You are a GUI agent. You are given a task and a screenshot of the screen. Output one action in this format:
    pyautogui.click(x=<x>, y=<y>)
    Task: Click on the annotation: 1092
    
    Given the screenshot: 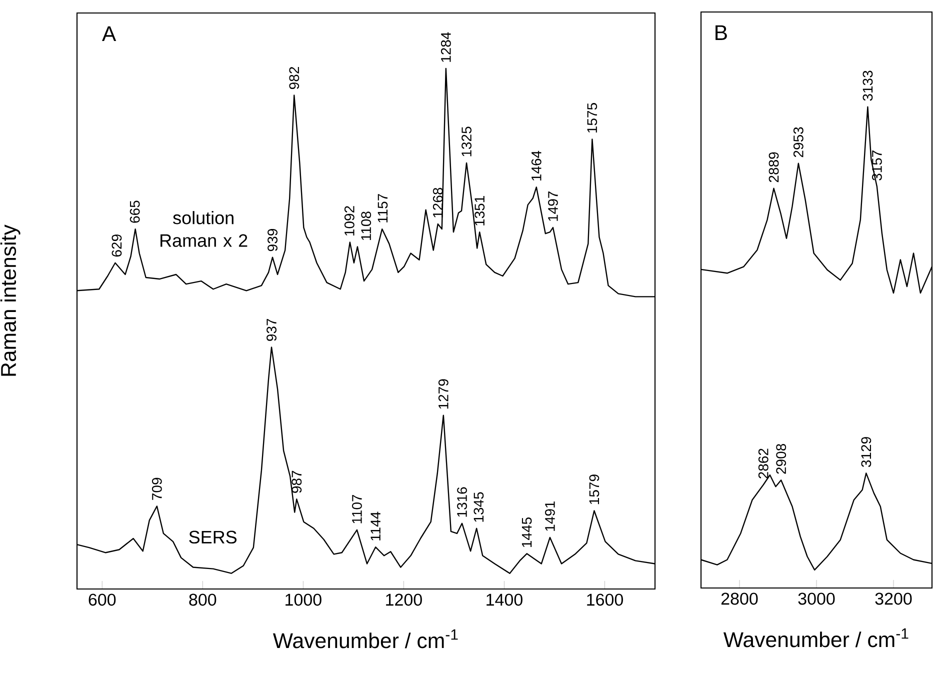 What is the action you would take?
    pyautogui.click(x=349, y=221)
    